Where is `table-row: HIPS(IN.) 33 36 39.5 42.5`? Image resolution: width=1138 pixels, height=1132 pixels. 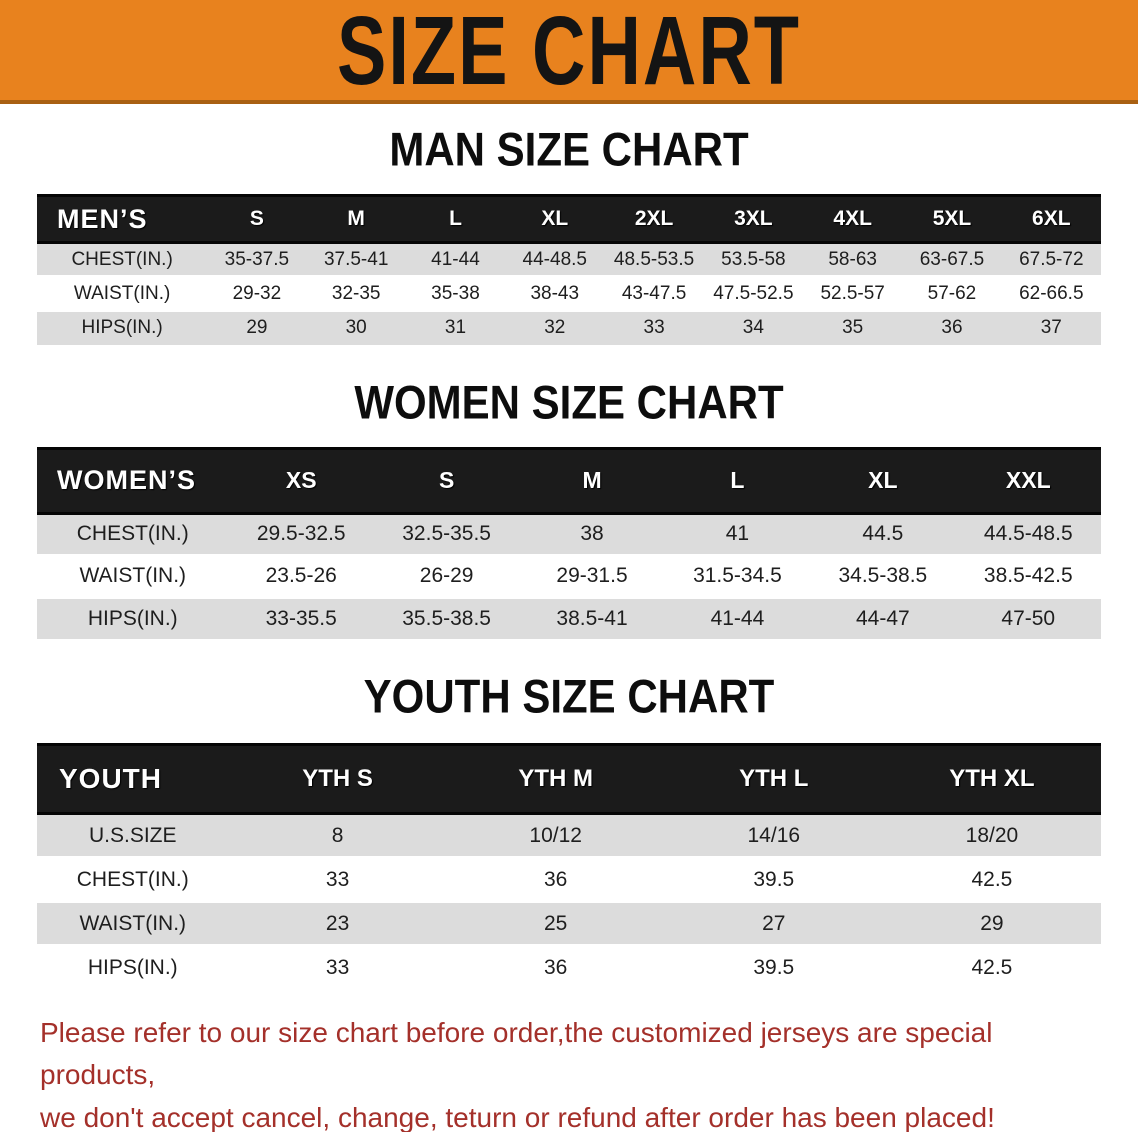
table-row: HIPS(IN.) 33 36 39.5 42.5 is located at coordinates (569, 967).